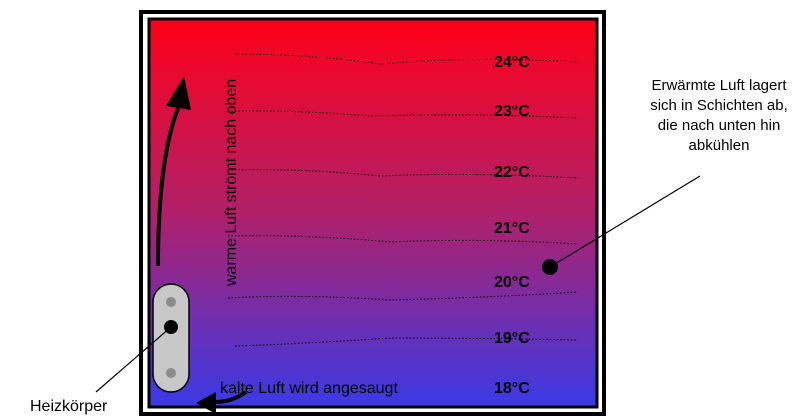 This screenshot has height=416, width=798. Describe the element at coordinates (512, 282) in the screenshot. I see `temp-label-20: 20°C` at that location.